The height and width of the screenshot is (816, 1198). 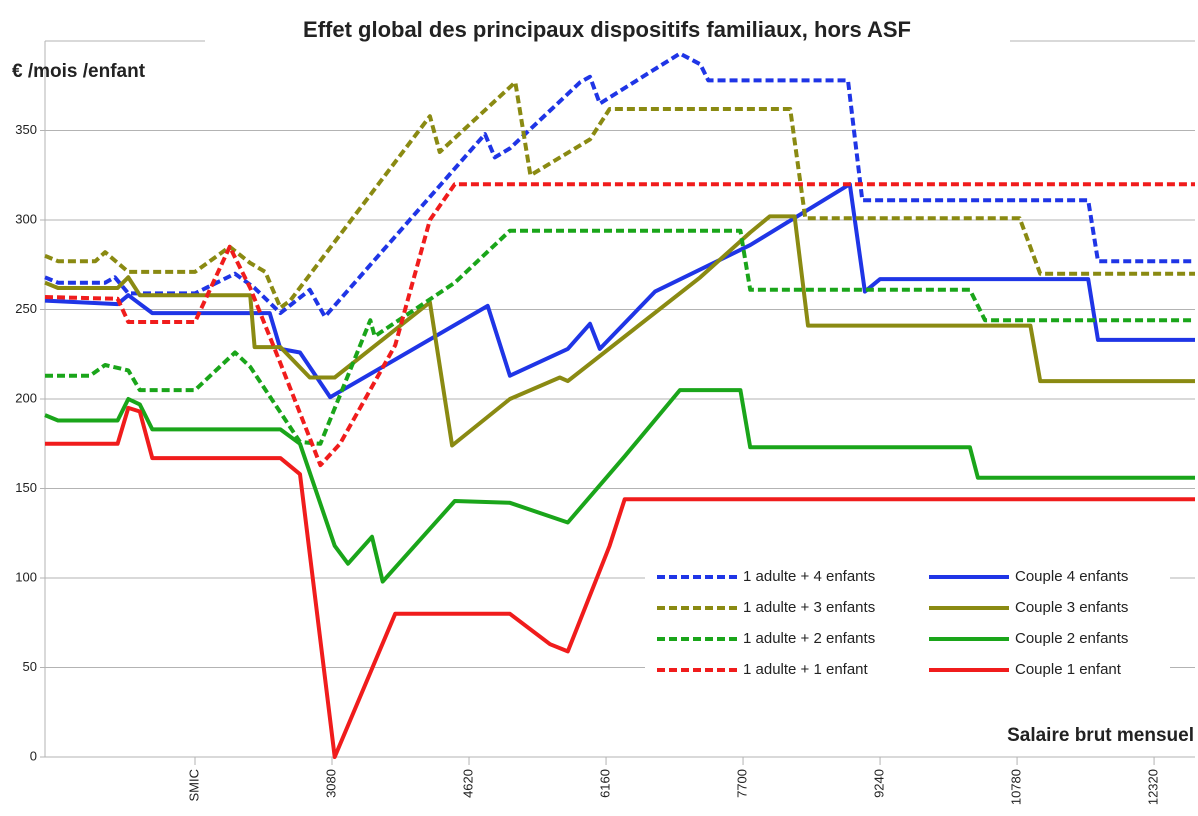 What do you see at coordinates (467, 783) in the screenshot?
I see `x-tick-label: 4620` at bounding box center [467, 783].